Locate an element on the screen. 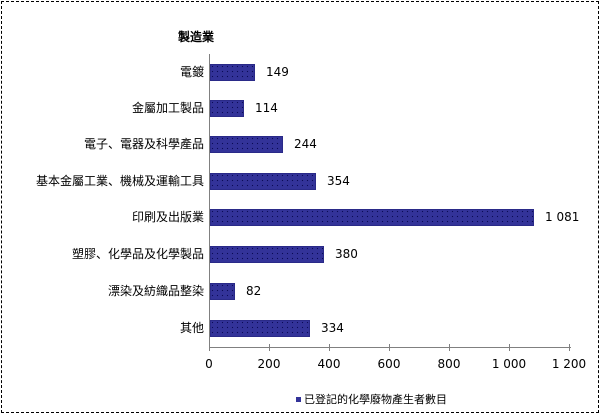 This screenshot has width=602, height=416. x-tick-label: 200 is located at coordinates (269, 364).